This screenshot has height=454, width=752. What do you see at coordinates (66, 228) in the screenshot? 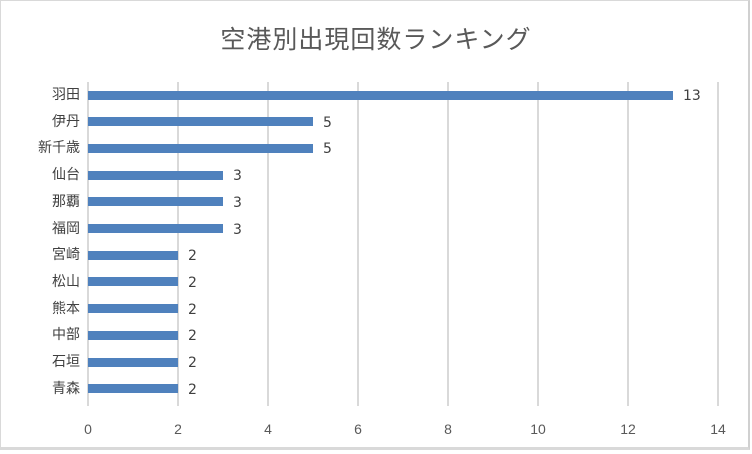
I see `category-label: 福岡` at bounding box center [66, 228].